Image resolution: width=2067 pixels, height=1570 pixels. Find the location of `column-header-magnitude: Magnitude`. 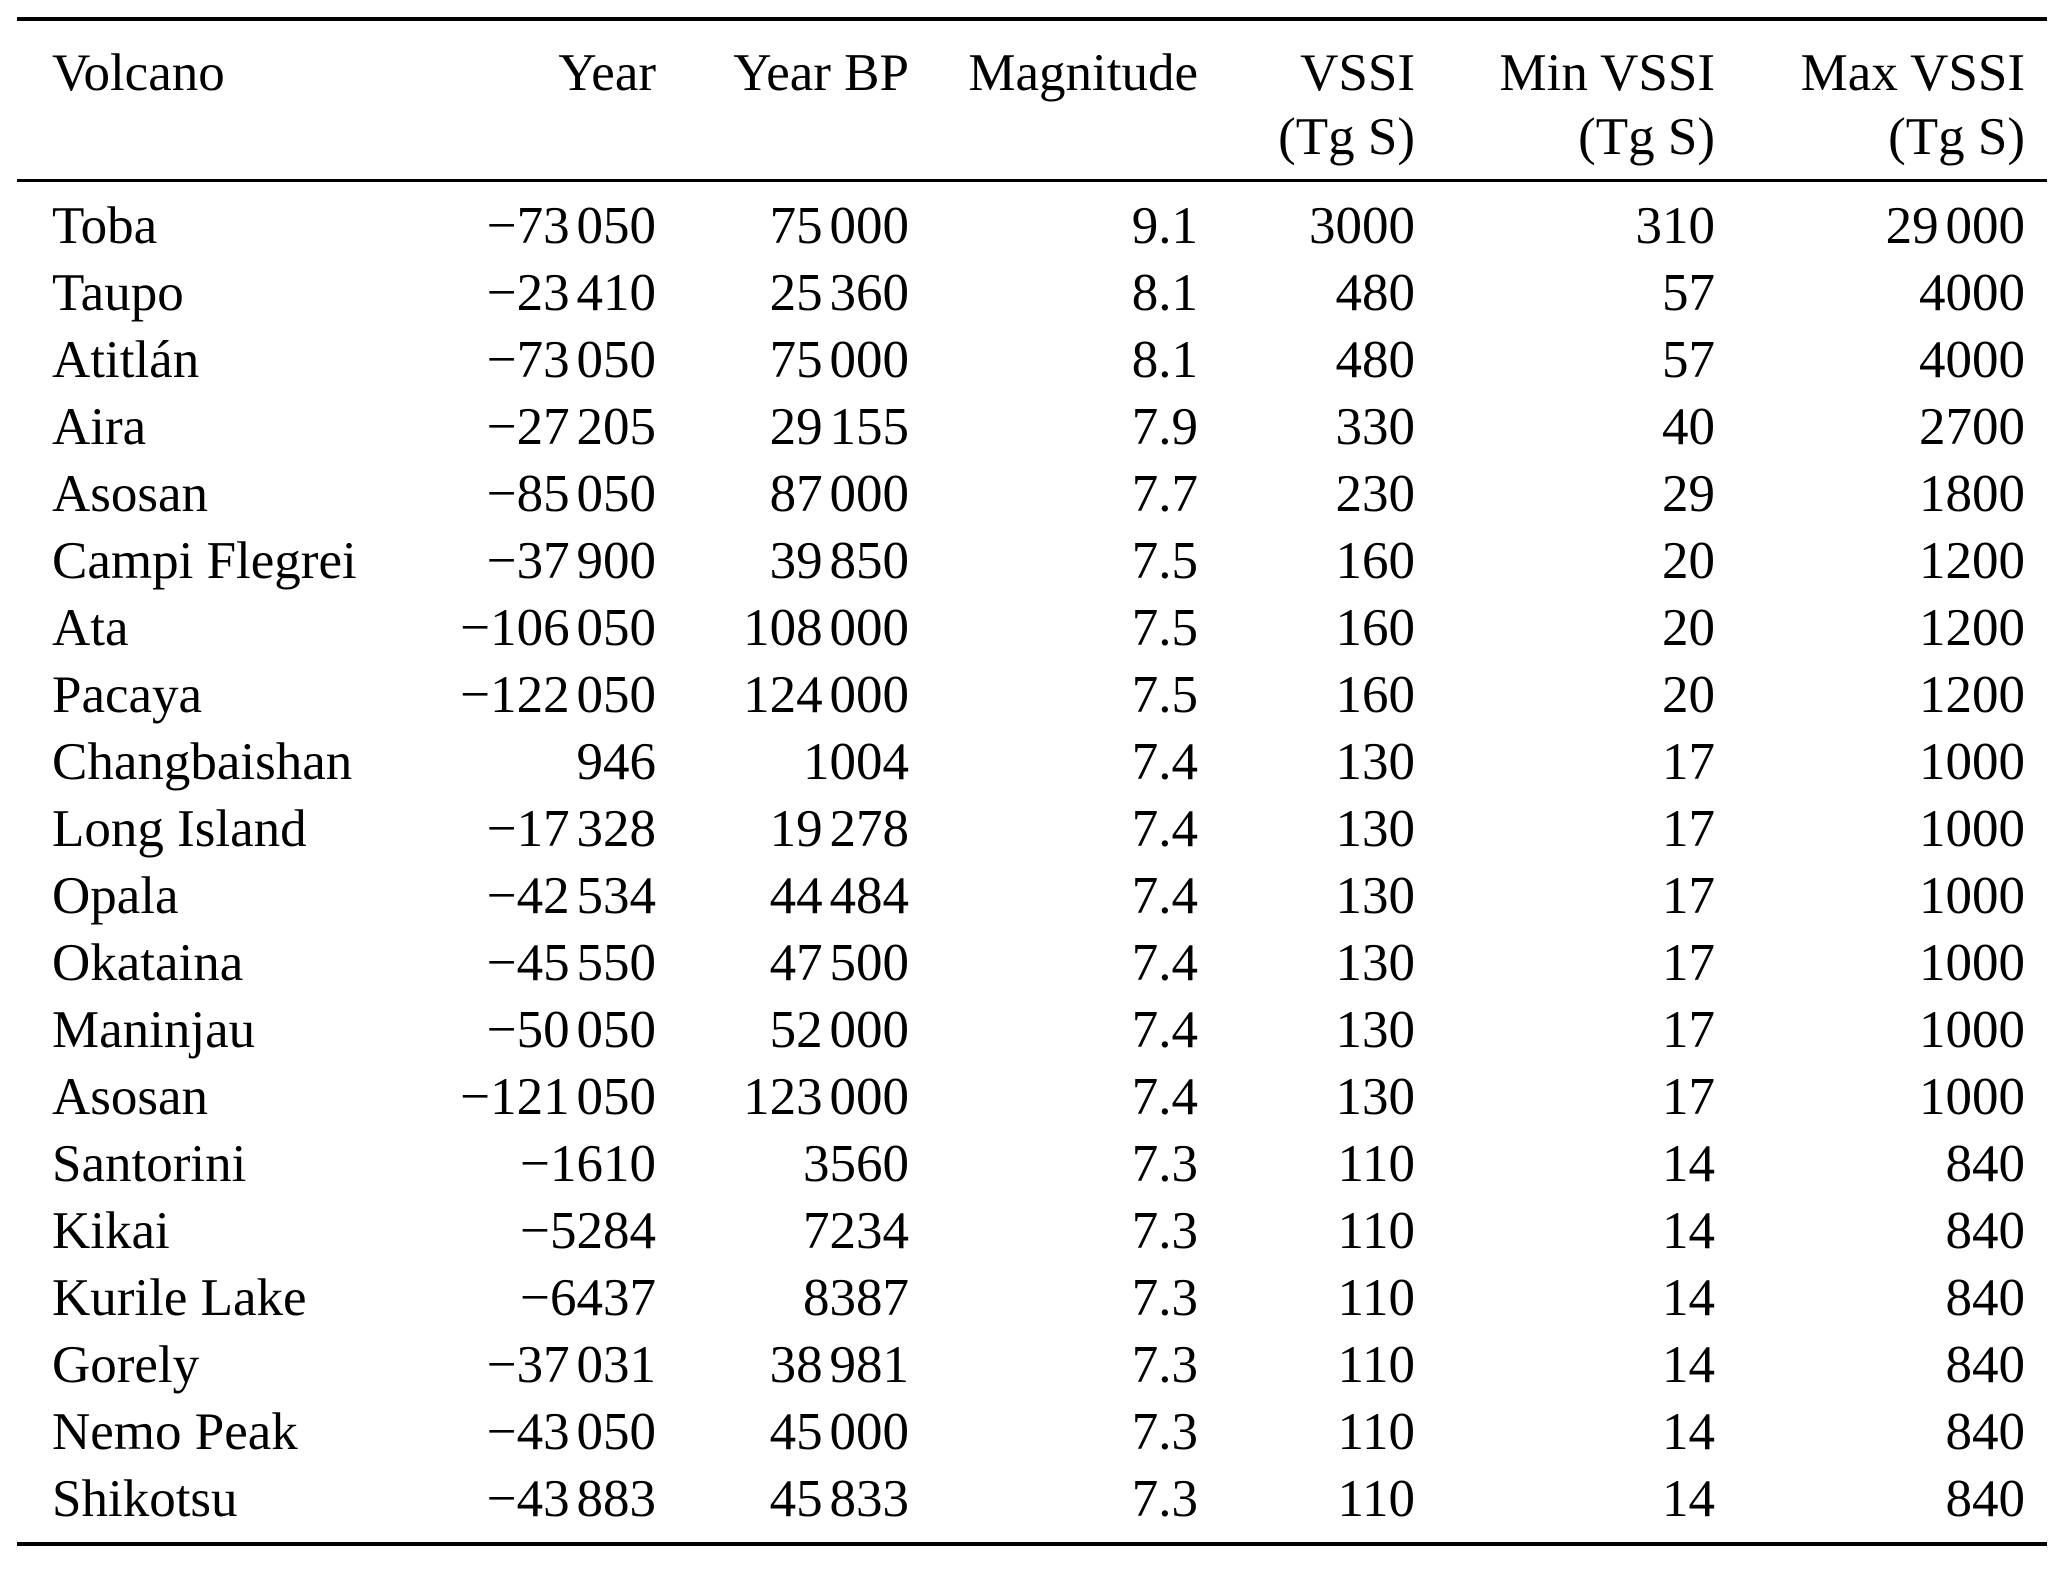

column-header-magnitude: Magnitude is located at coordinates (1053, 100).